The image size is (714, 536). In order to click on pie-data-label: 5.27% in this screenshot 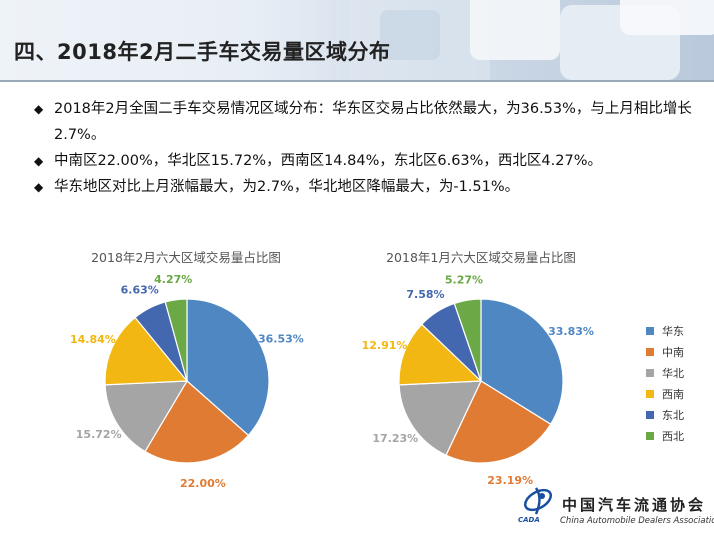, I will do `click(464, 279)`.